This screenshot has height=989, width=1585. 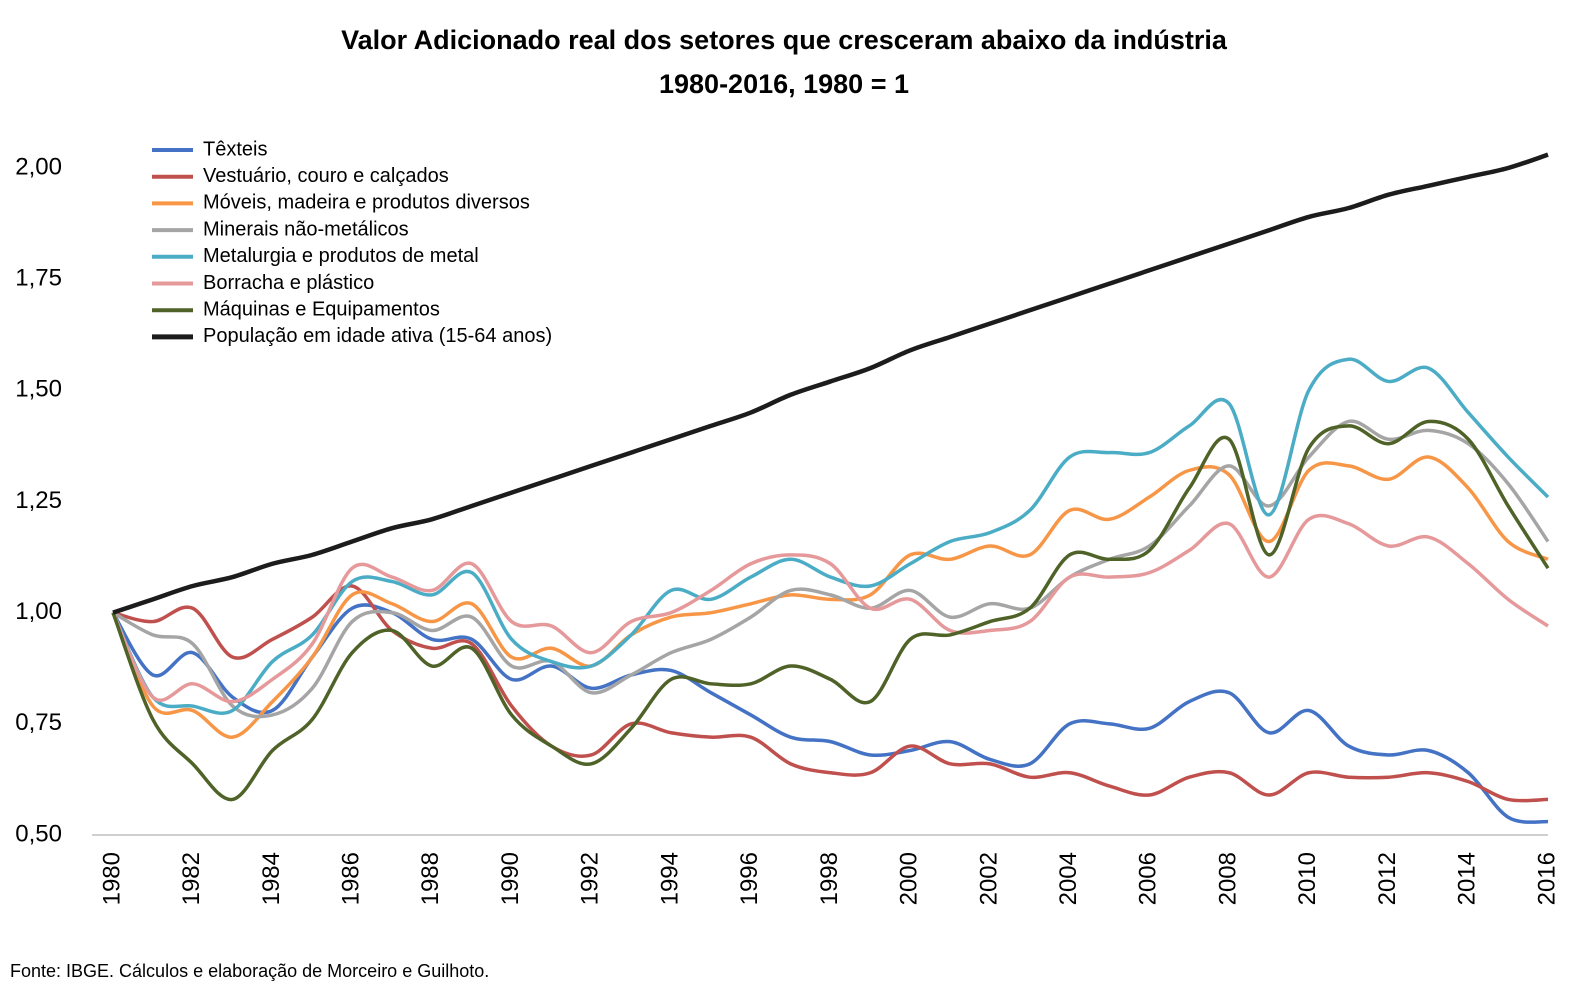 What do you see at coordinates (1148, 878) in the screenshot?
I see `x-tick-label: 2006` at bounding box center [1148, 878].